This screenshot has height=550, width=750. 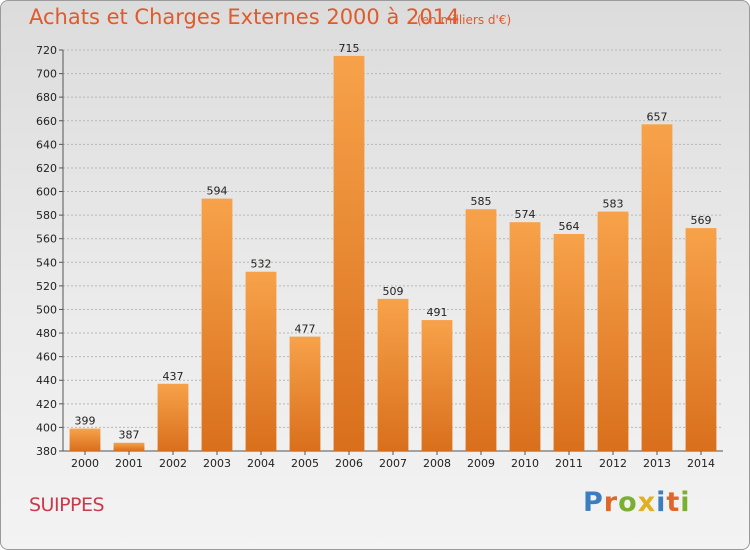 What do you see at coordinates (46, 404) in the screenshot?
I see `y-tick-label: 420` at bounding box center [46, 404].